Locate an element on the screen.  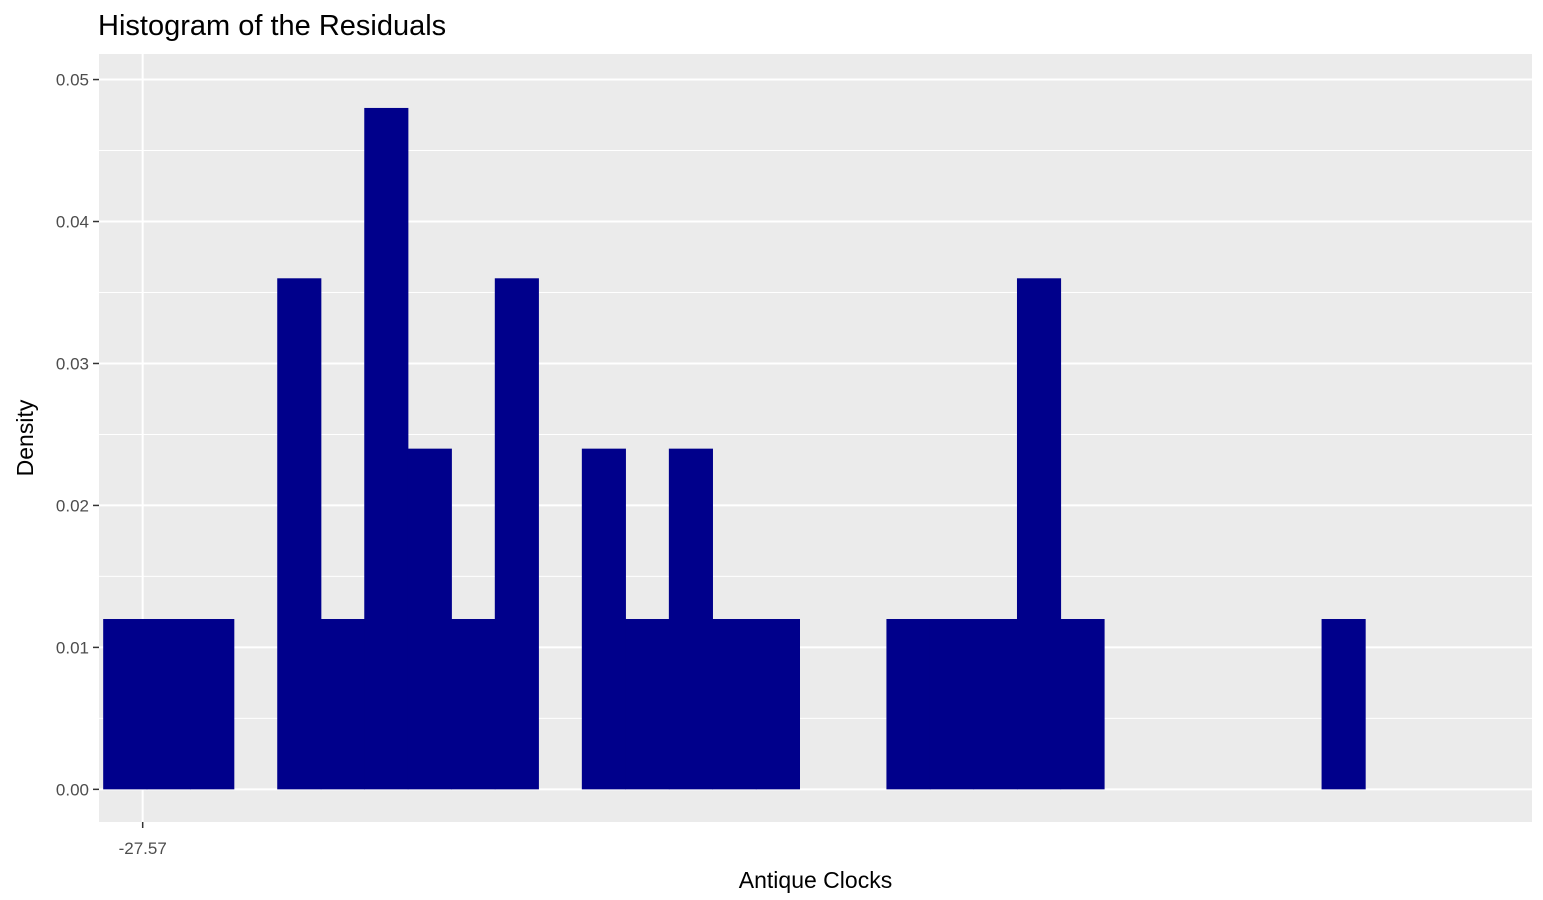
x-axis: -27.57 is located at coordinates (143, 840).